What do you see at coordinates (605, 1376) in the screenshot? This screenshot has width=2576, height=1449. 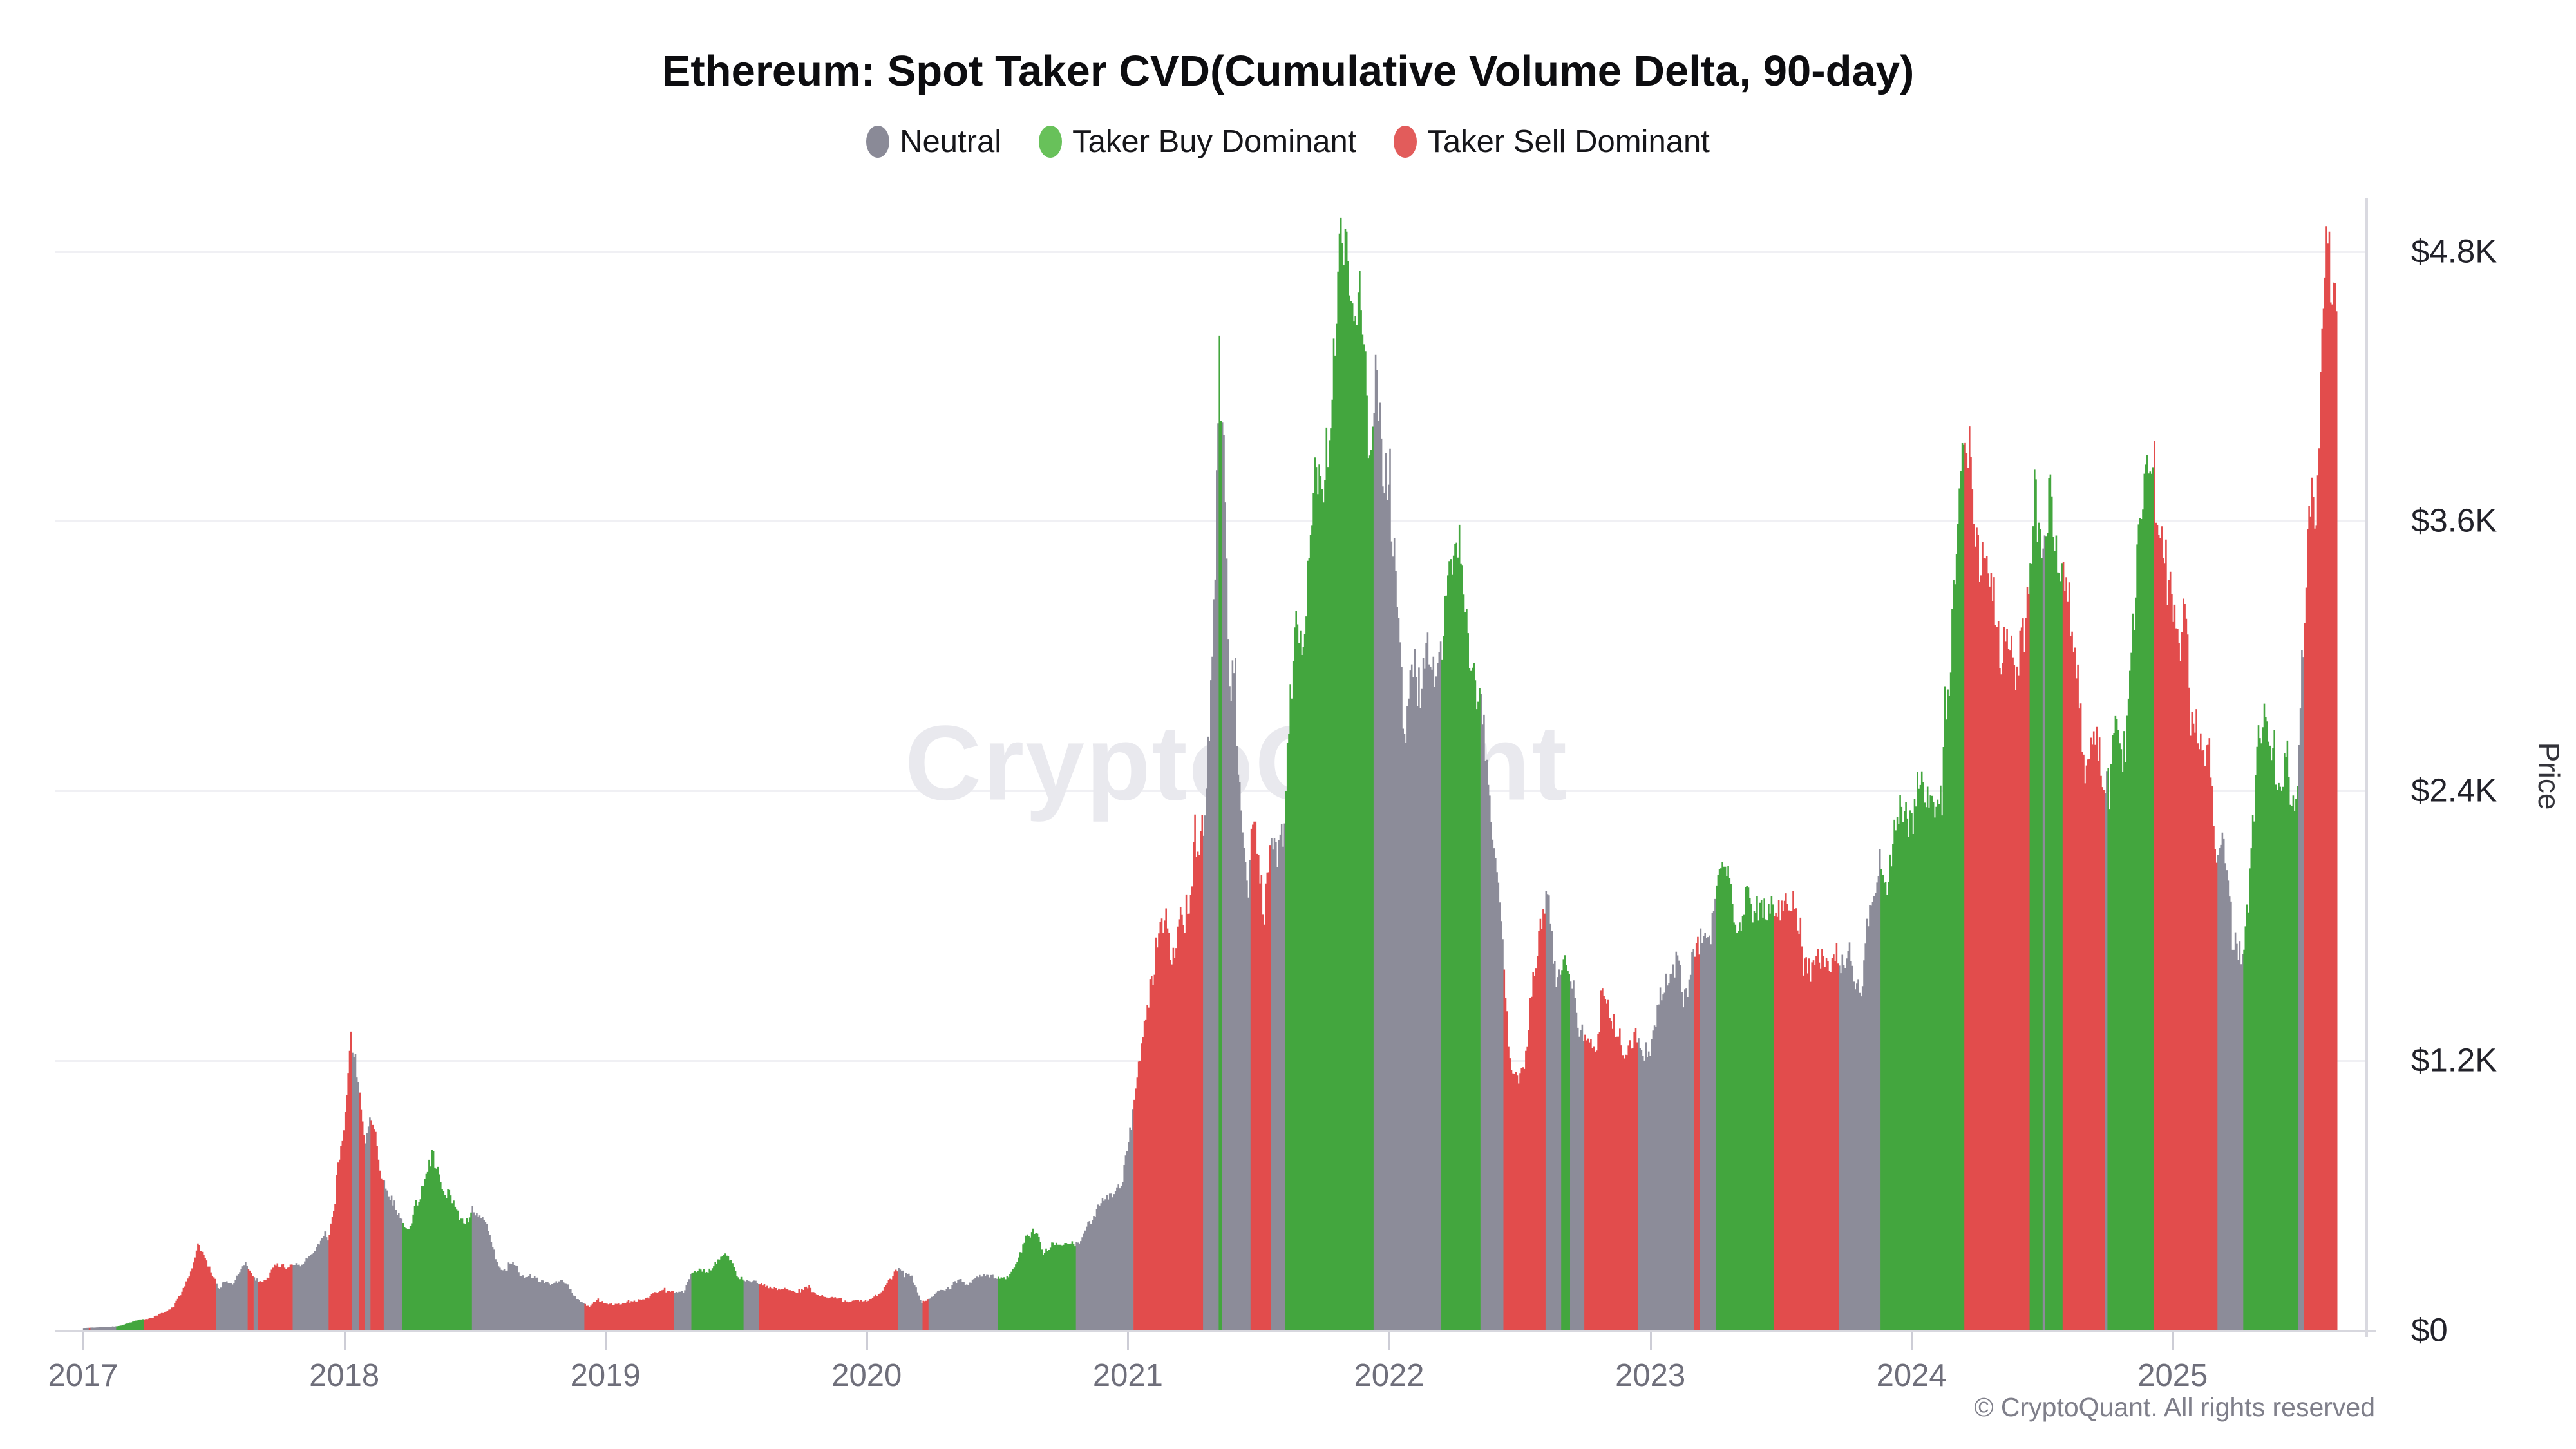 I see `x-tick-label: 2019` at bounding box center [605, 1376].